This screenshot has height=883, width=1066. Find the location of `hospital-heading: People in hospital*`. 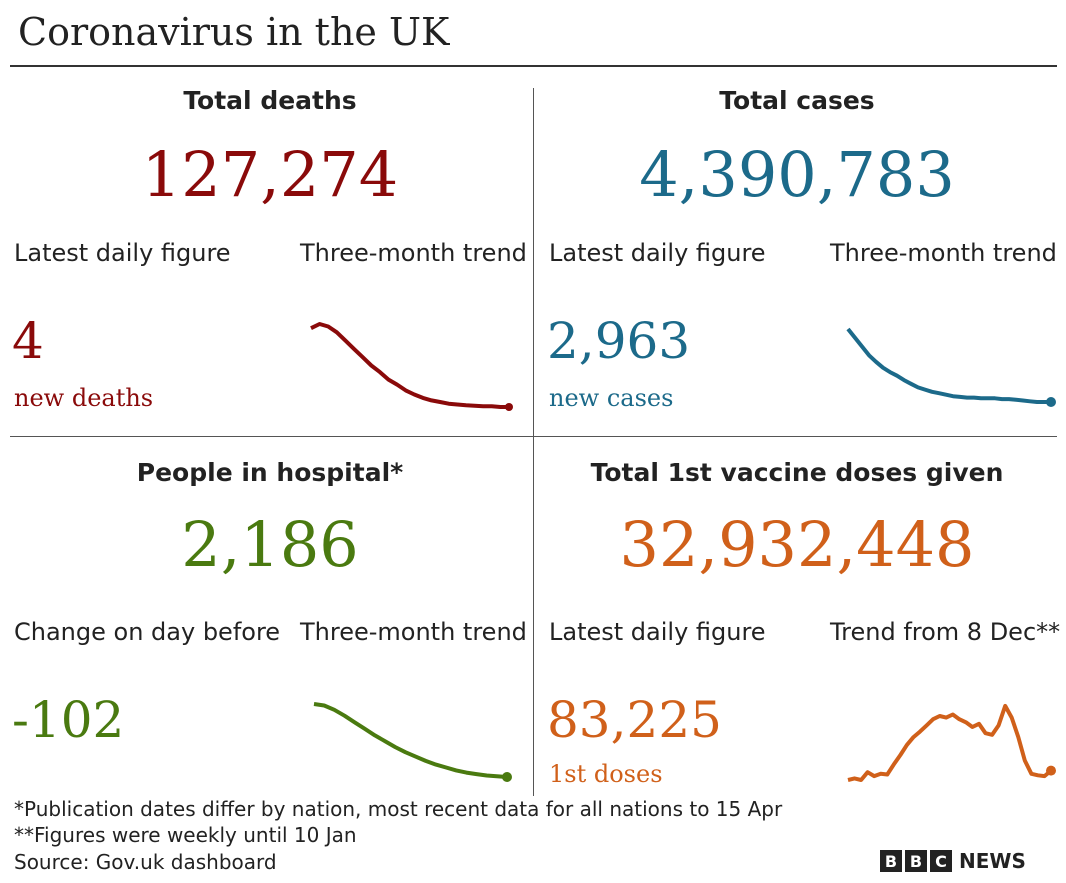

hospital-heading: People in hospital* is located at coordinates (270, 472).